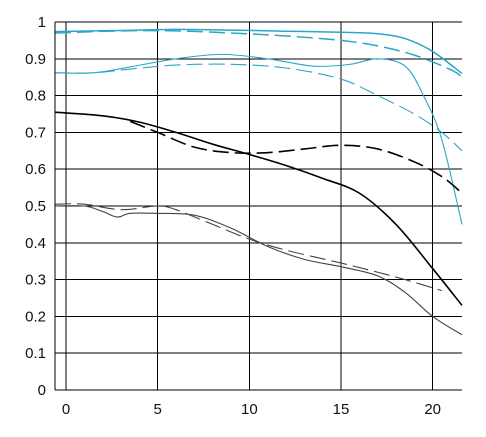 The image size is (486, 437). What do you see at coordinates (35, 243) in the screenshot?
I see `y-tick-label: 0.4` at bounding box center [35, 243].